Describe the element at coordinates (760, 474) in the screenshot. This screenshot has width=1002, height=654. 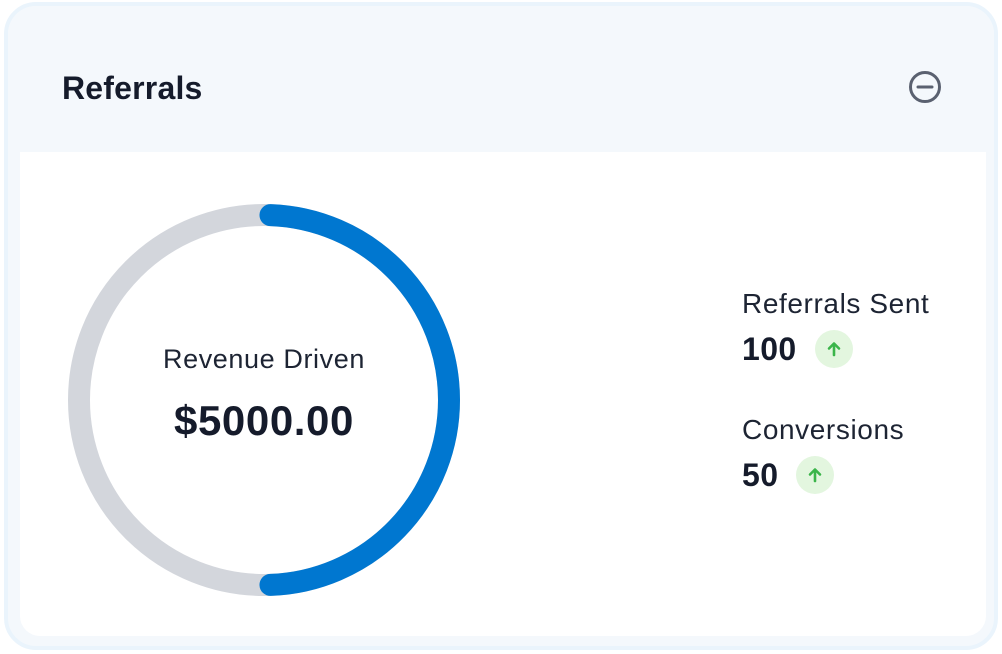
I see `stat-value: 50` at that location.